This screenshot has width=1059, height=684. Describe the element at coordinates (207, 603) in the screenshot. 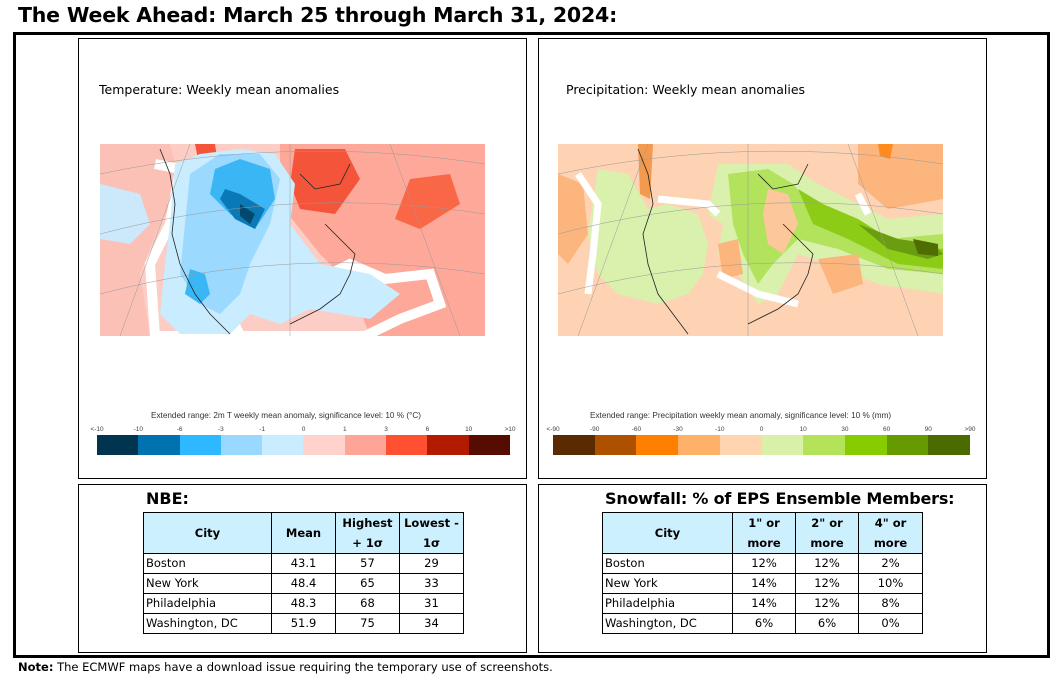

I see `nbe-city-cell: Philadelphia` at that location.